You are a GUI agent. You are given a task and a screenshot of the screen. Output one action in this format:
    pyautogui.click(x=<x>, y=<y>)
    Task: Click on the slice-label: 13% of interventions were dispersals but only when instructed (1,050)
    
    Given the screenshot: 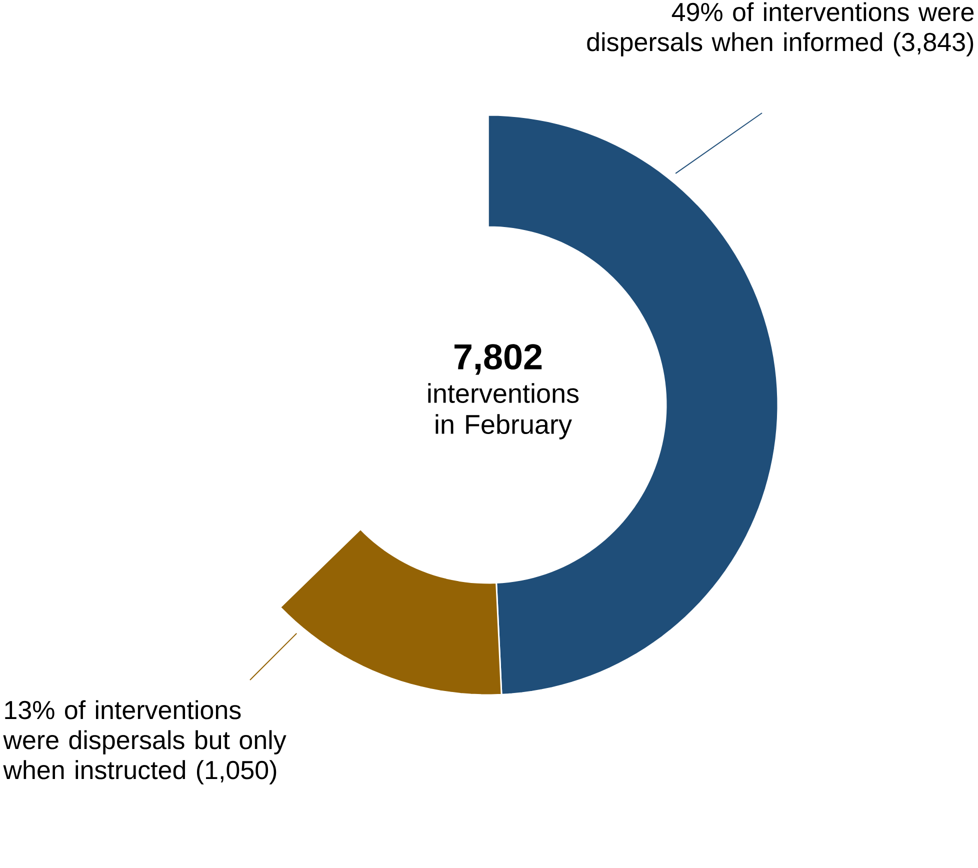 What is the action you would take?
    pyautogui.click(x=144, y=742)
    